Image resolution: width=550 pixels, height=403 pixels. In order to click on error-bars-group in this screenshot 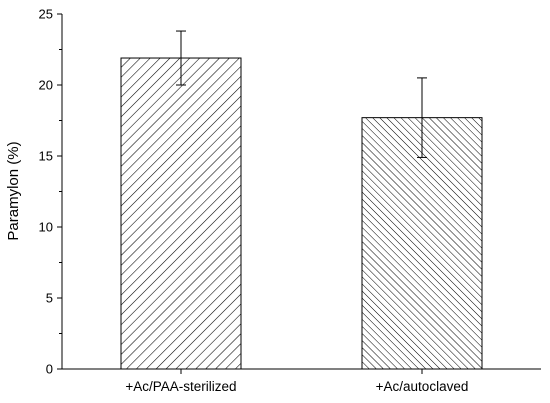, I will do `click(301, 94)`.